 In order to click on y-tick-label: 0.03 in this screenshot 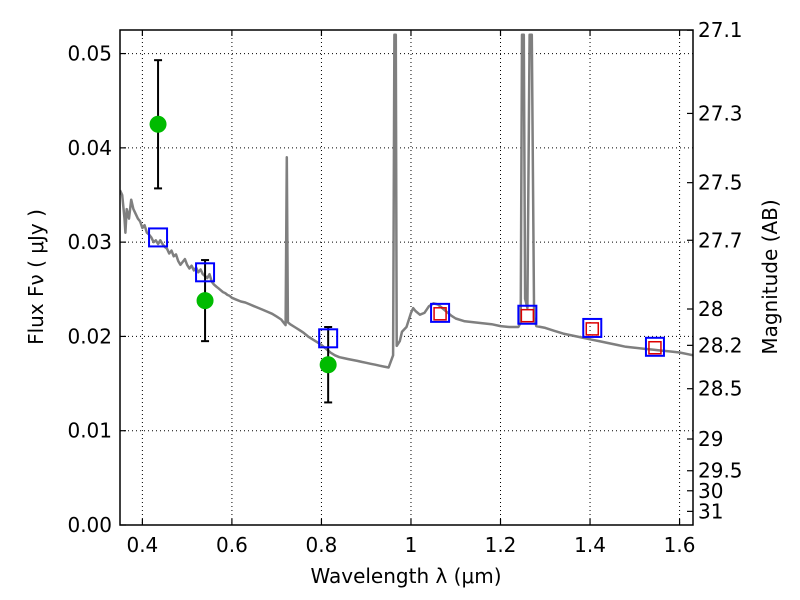, I will do `click(89, 242)`.